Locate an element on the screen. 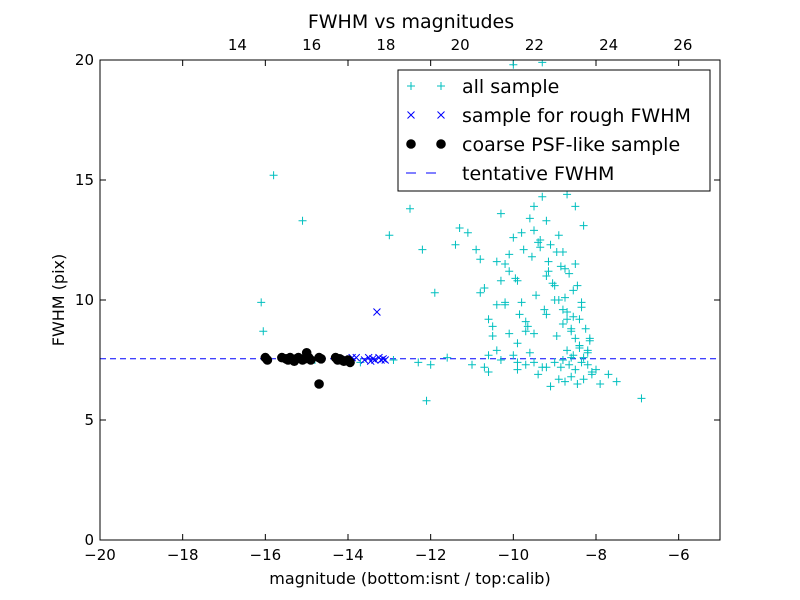 The height and width of the screenshot is (600, 800). top-tick-label: 26 is located at coordinates (682, 45).